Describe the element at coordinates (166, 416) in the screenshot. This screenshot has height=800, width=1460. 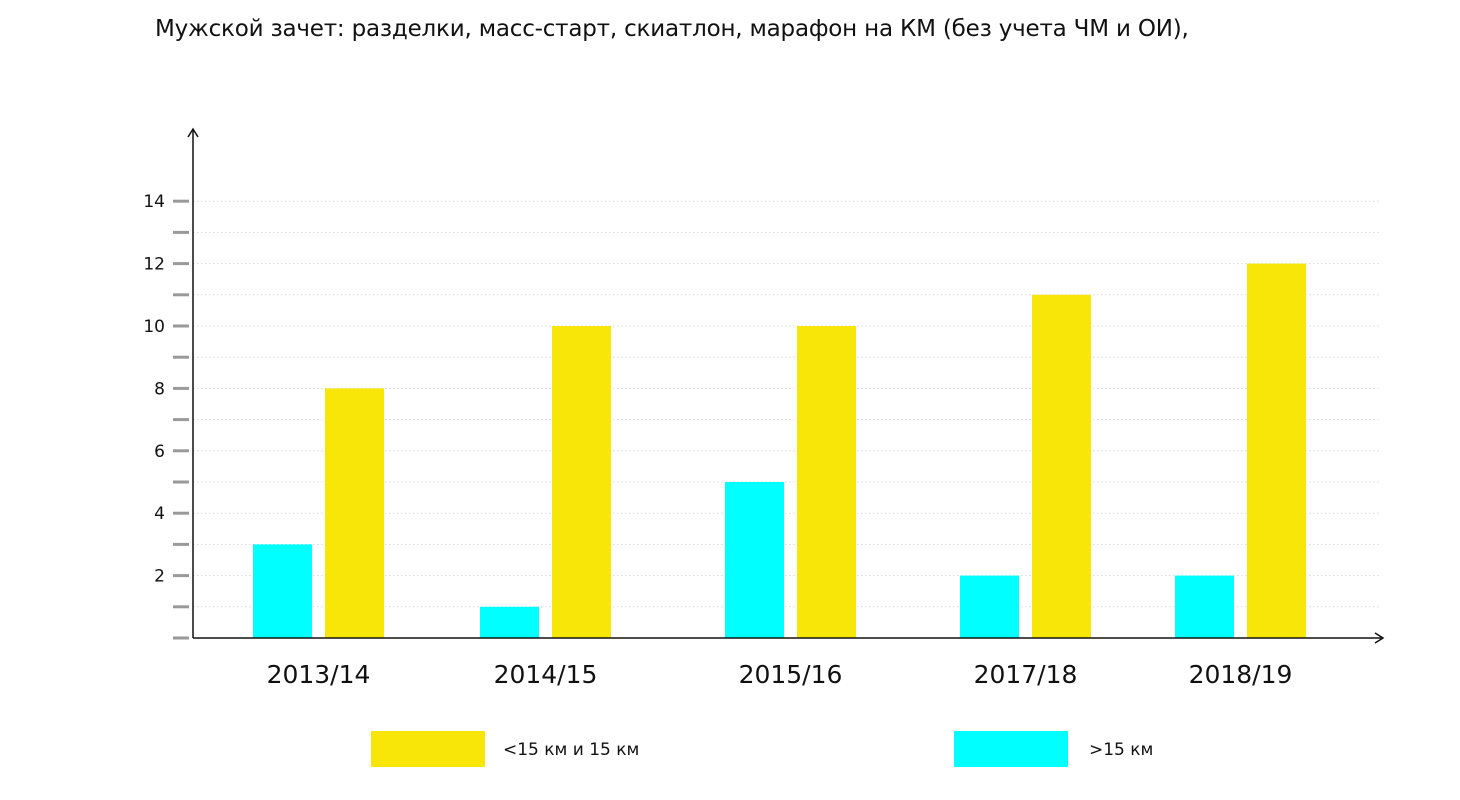
I see `y-axis-ticks: 2 4 6 8 10 12 14` at that location.